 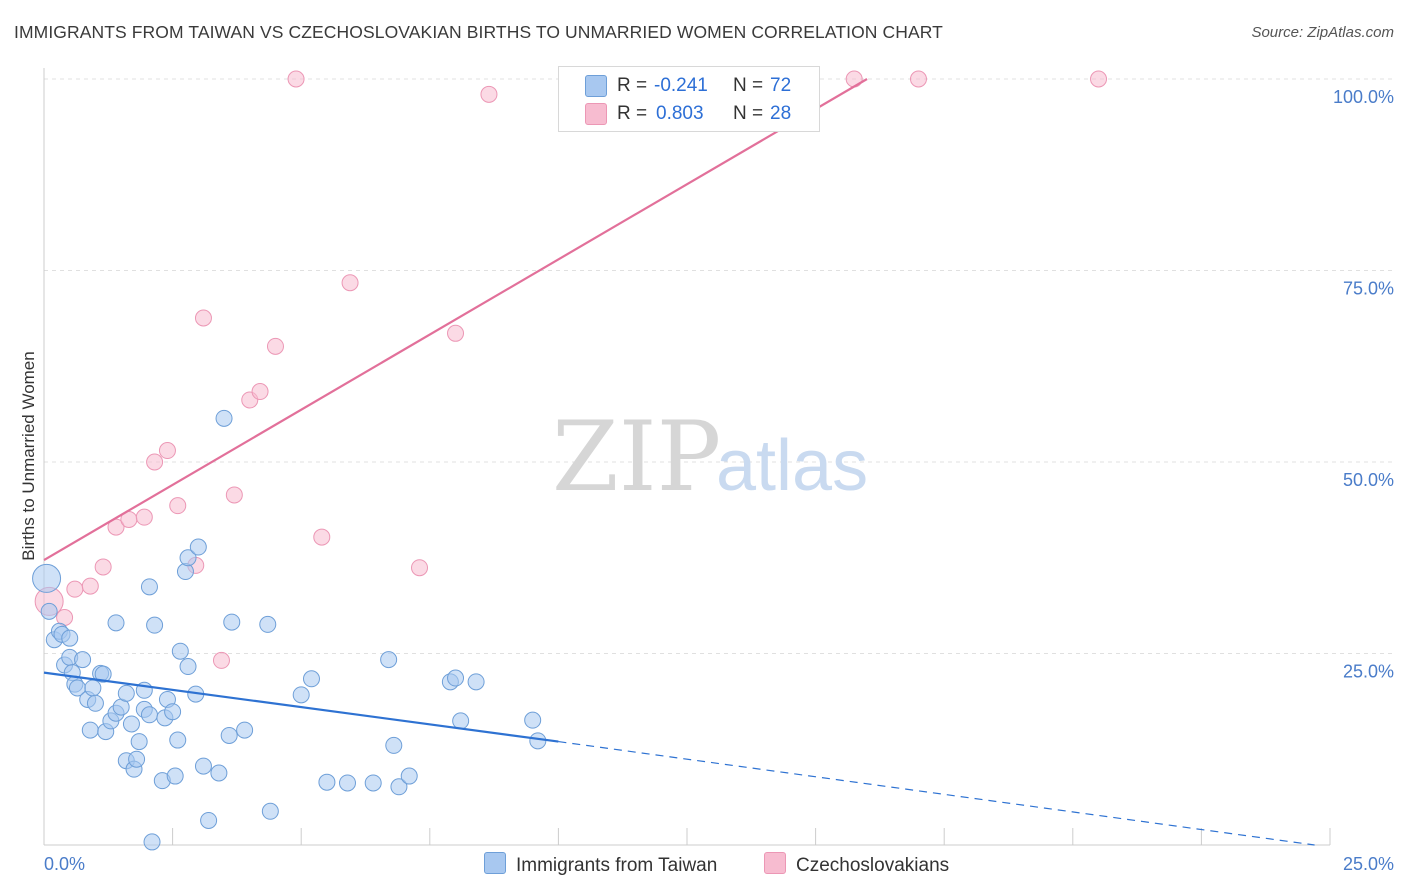 I want to click on watermark: ZIP atlas, so click(x=710, y=457).